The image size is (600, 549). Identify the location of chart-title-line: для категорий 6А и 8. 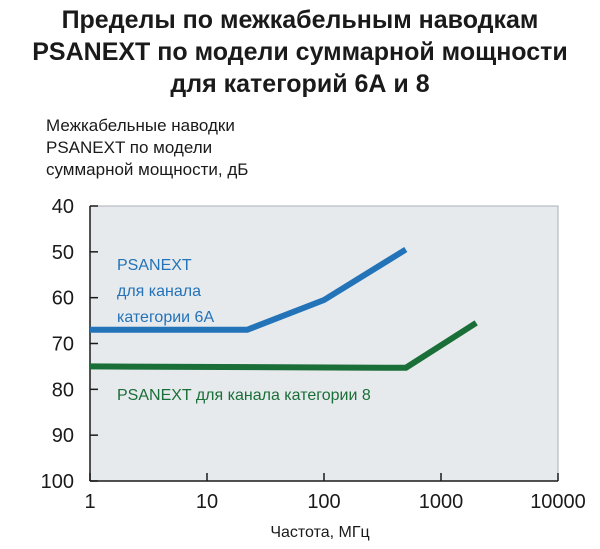
(300, 84).